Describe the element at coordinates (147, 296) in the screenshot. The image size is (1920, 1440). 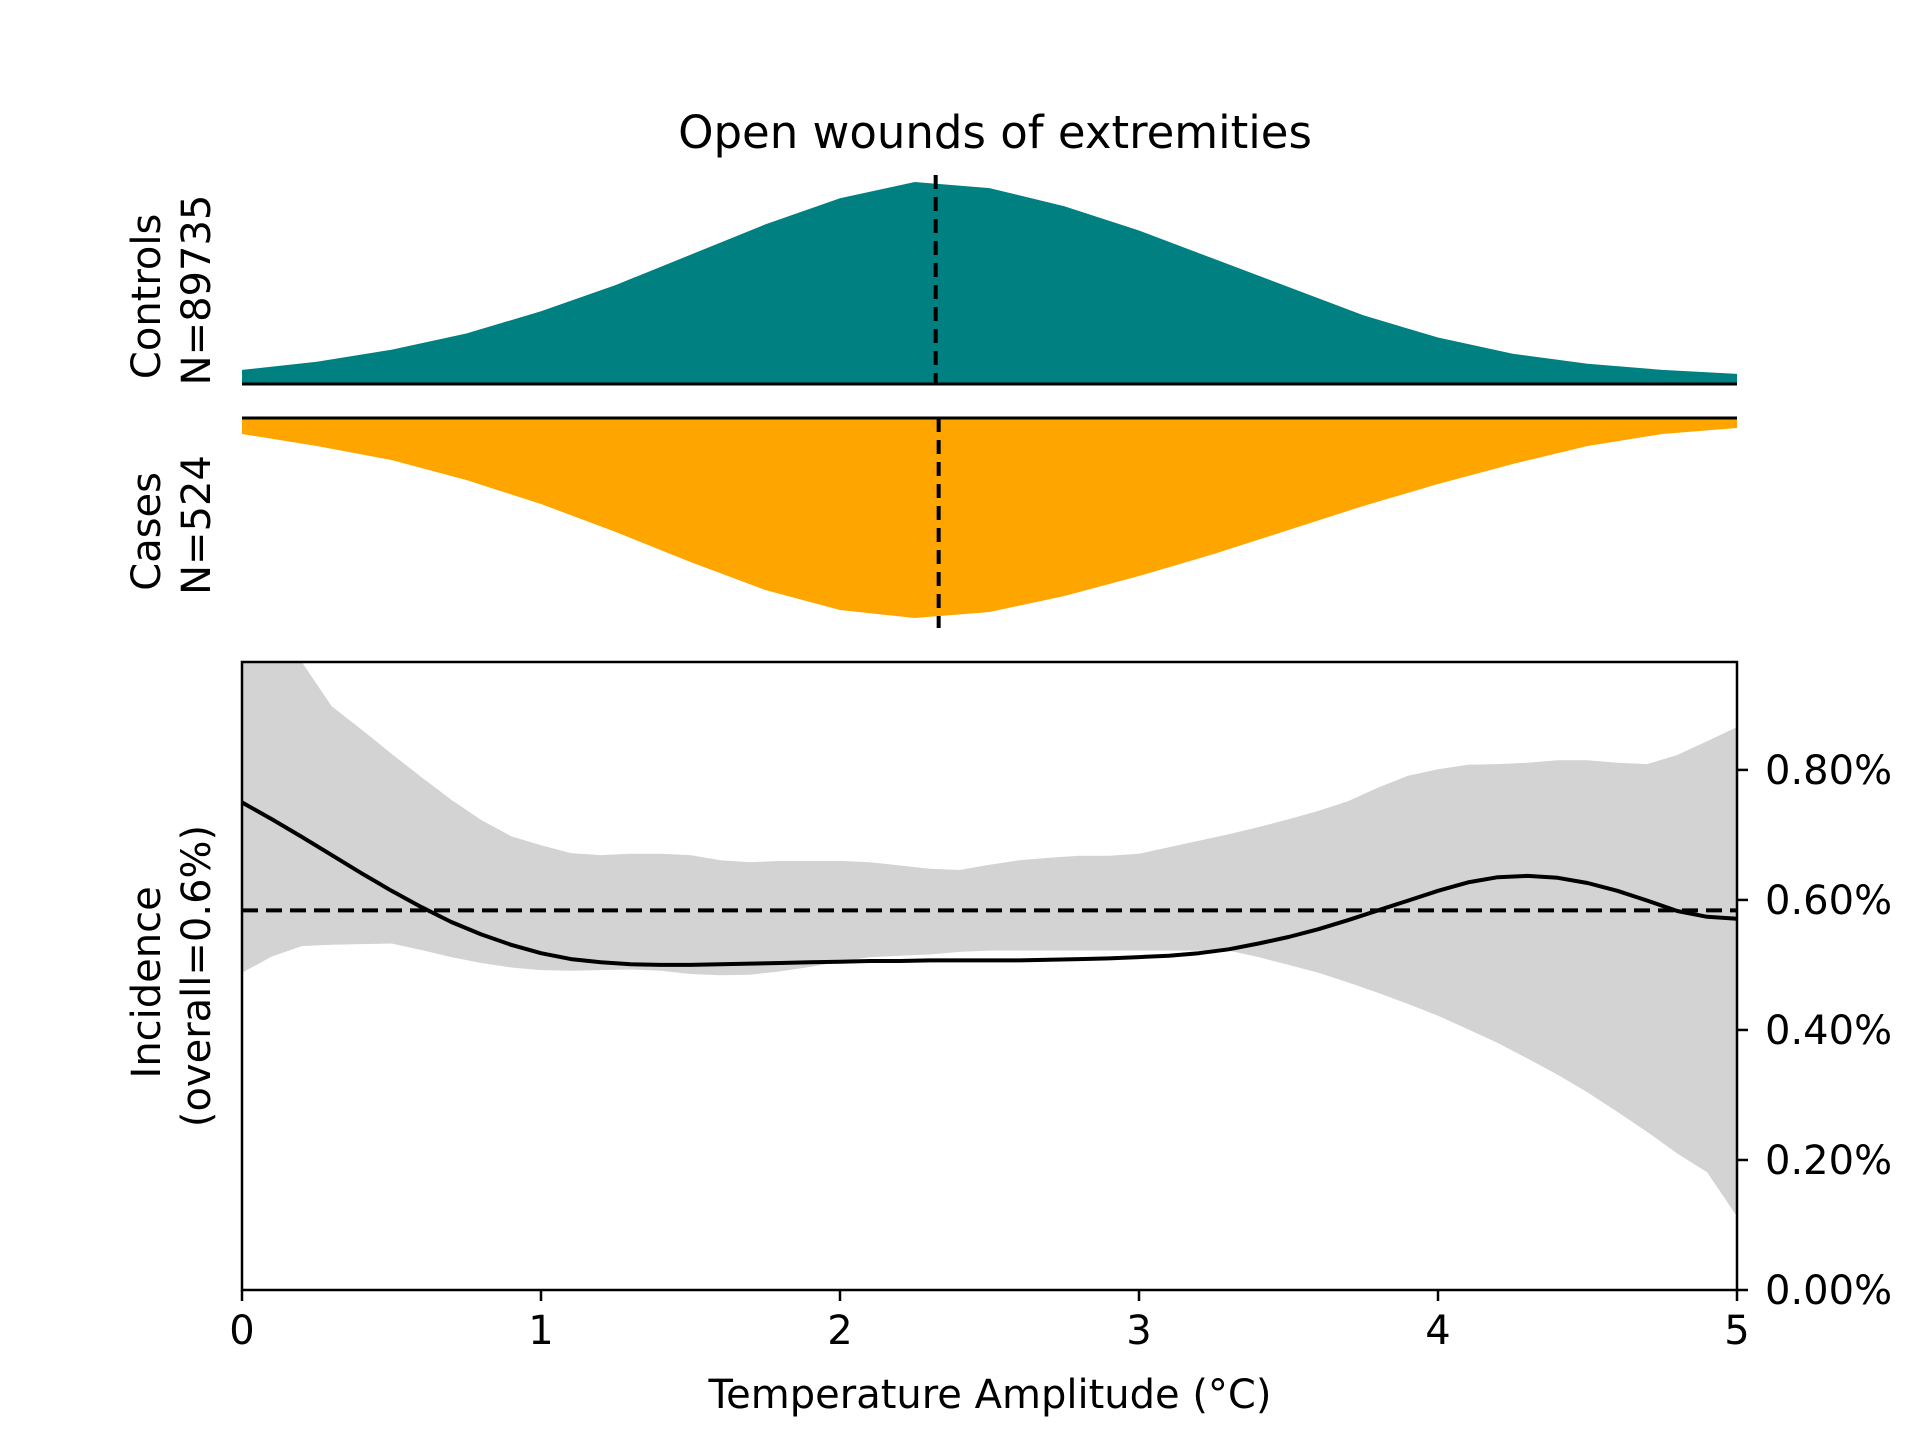
I see `controls-label-name: Controls` at that location.